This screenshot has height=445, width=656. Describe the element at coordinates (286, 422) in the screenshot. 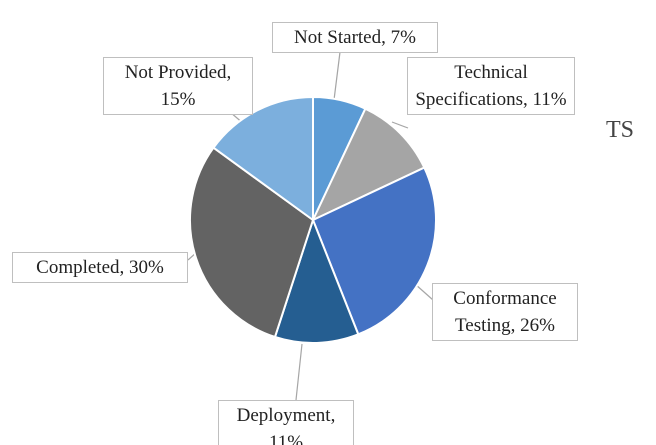

I see `data-label: Deployment, 11%` at that location.